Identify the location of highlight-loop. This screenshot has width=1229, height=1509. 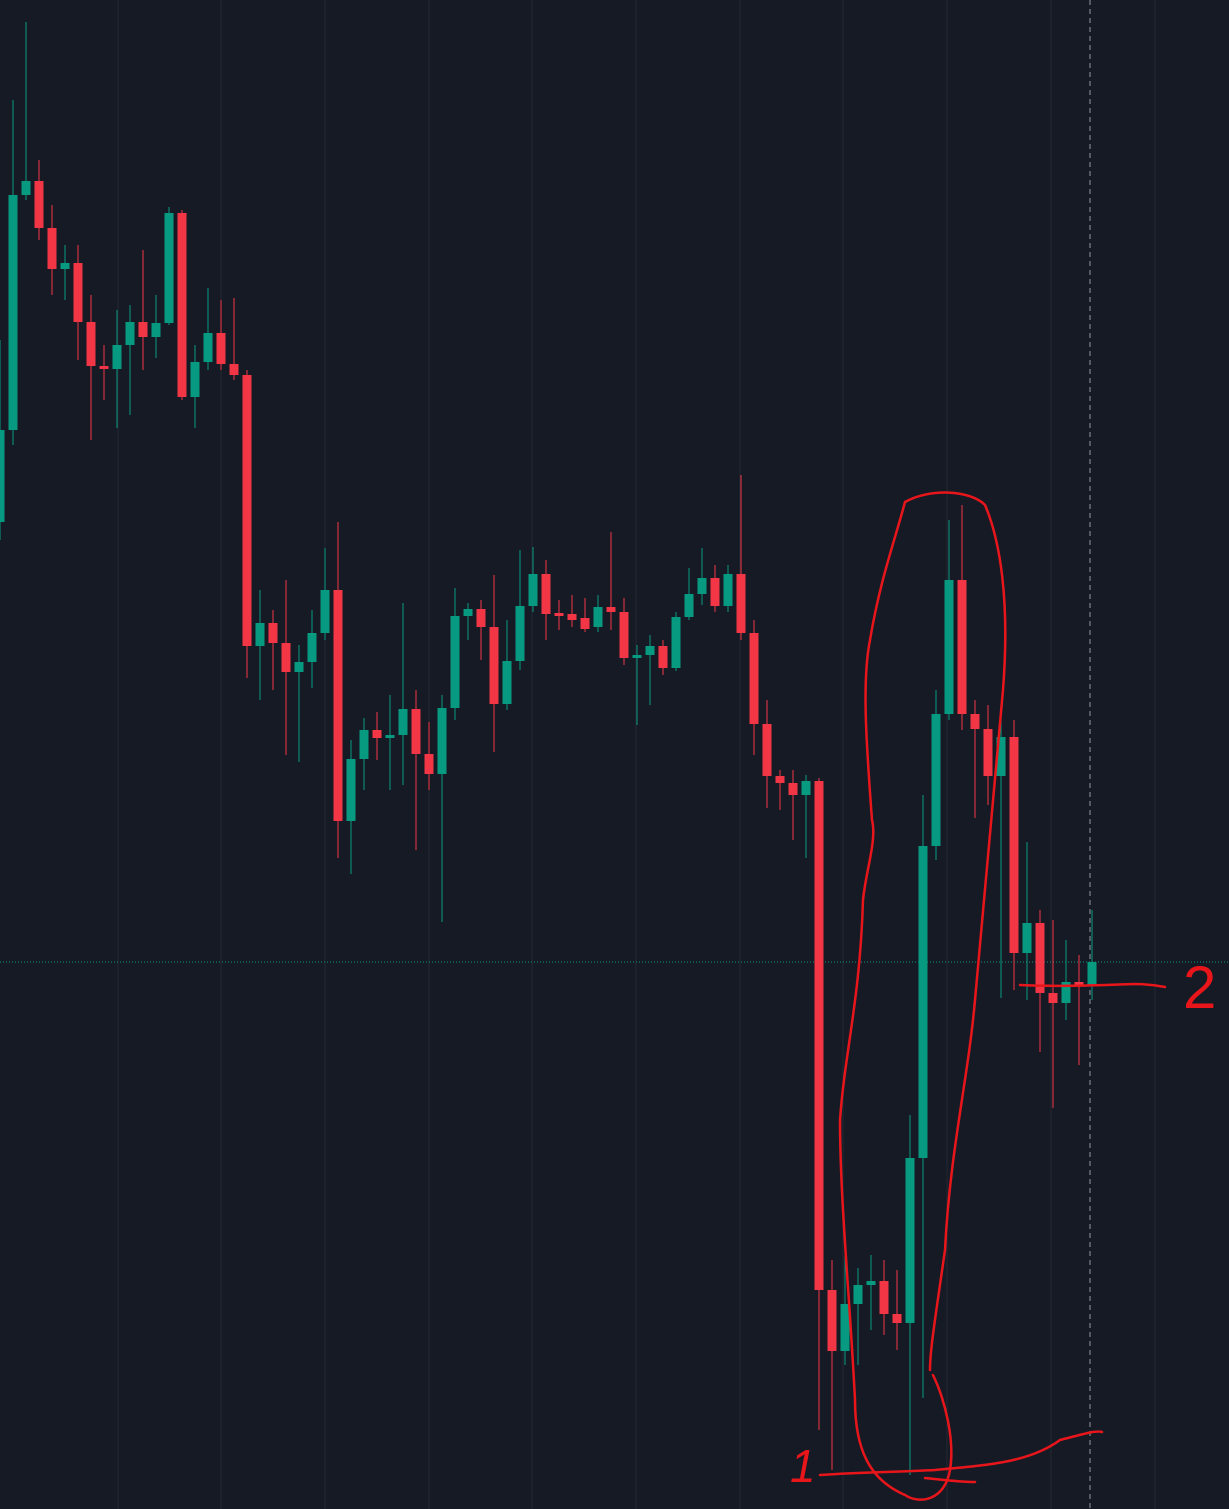
(922, 996).